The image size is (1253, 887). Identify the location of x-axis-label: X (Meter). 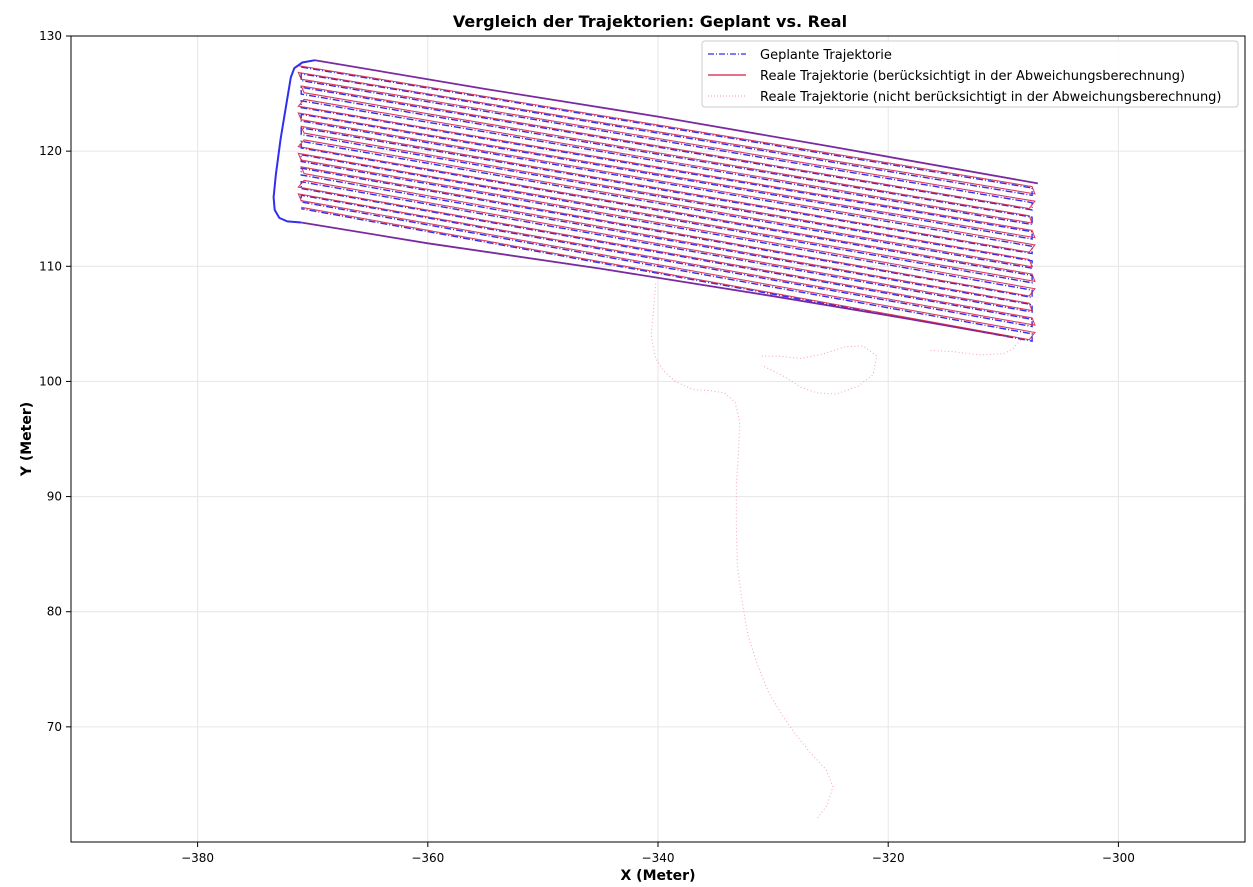
(658, 876).